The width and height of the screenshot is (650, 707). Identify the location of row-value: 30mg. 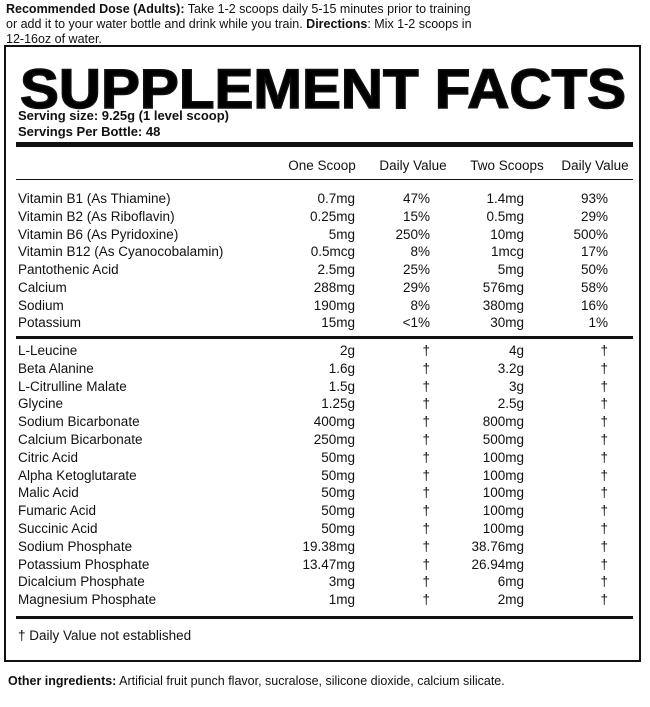
(507, 323).